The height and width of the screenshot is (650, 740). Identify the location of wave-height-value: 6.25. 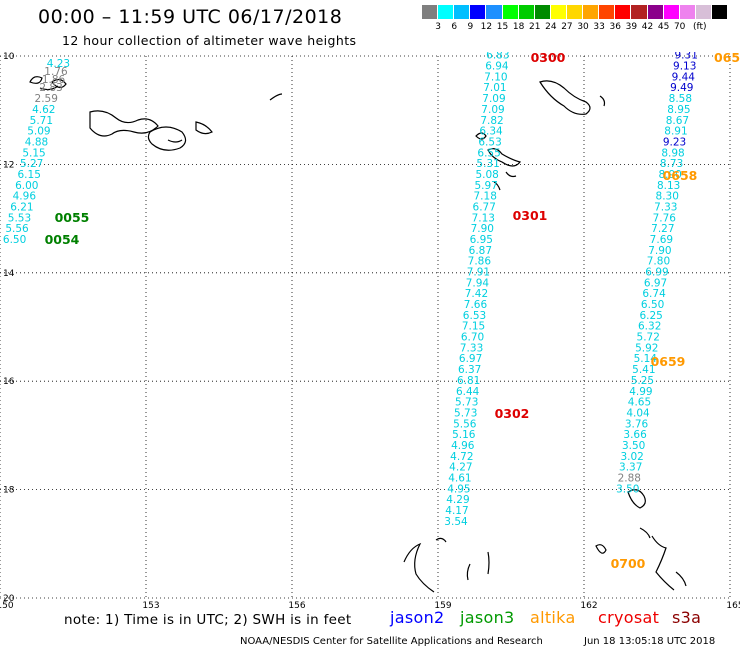
(650, 316).